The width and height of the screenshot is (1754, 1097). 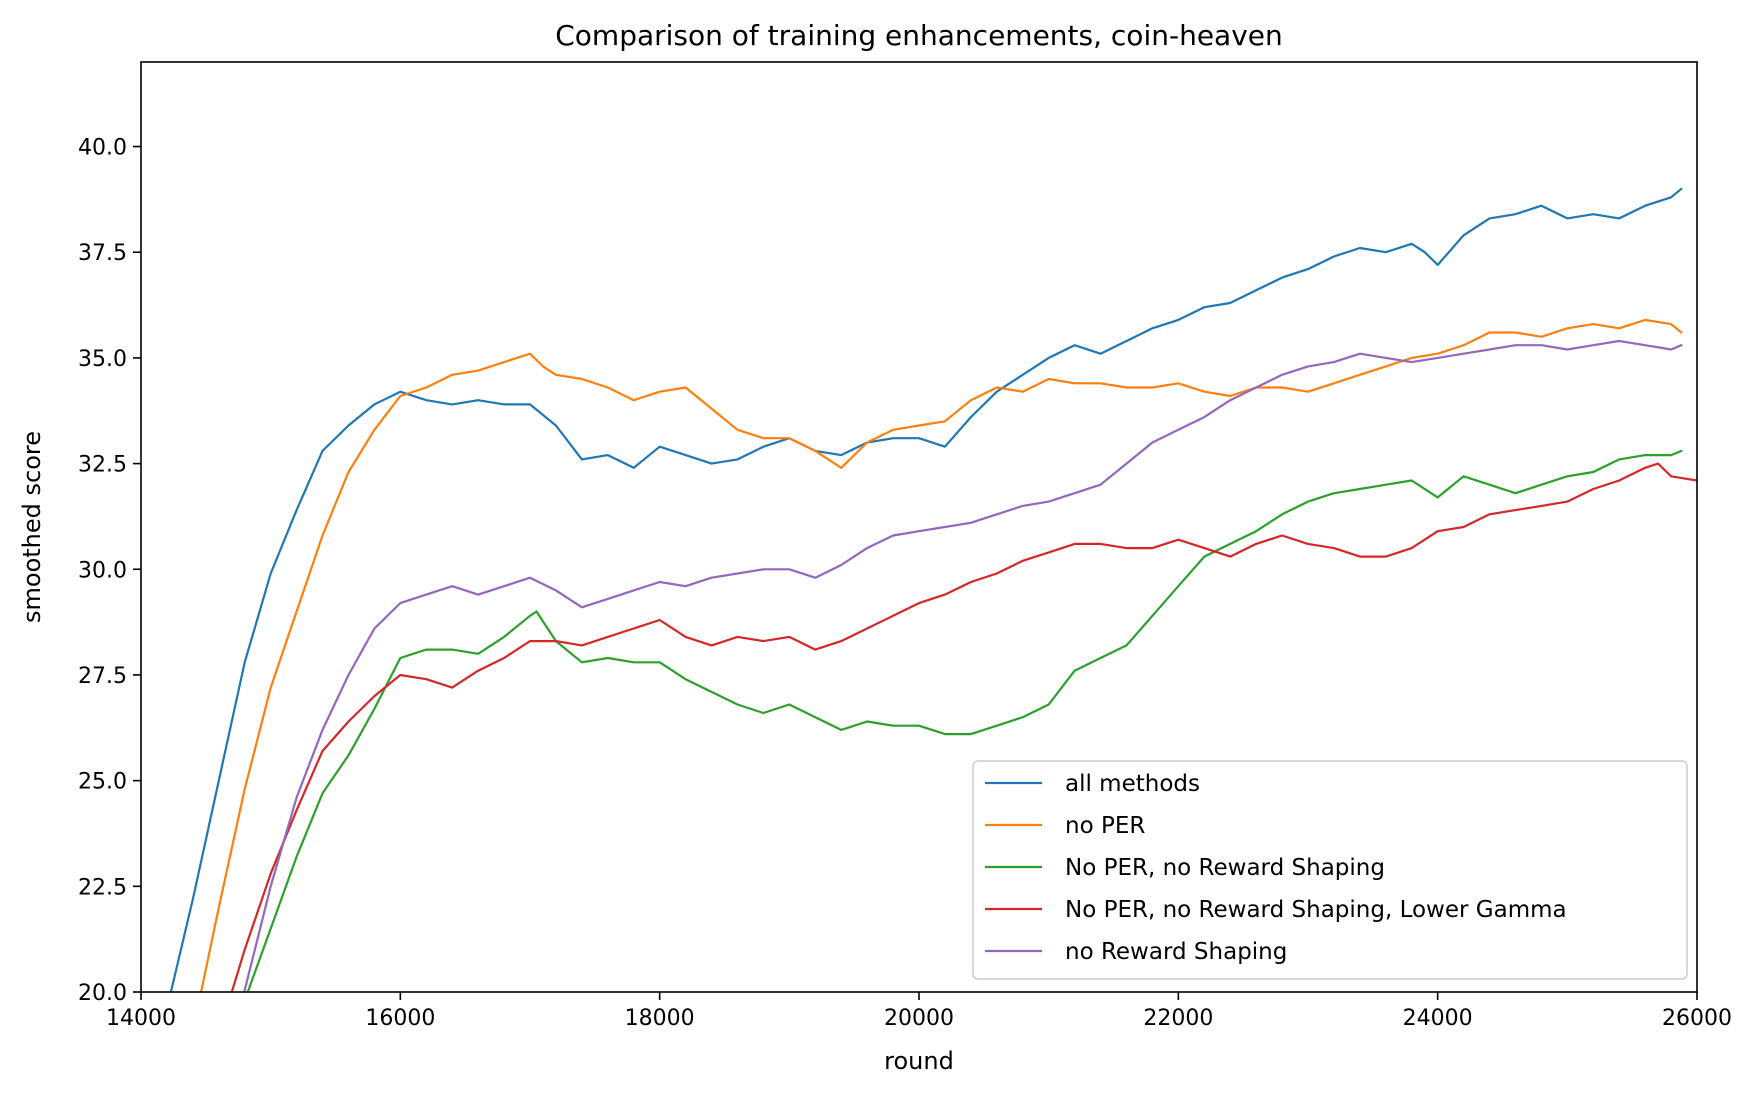 I want to click on y-tick-label: 20.0, so click(x=102, y=993).